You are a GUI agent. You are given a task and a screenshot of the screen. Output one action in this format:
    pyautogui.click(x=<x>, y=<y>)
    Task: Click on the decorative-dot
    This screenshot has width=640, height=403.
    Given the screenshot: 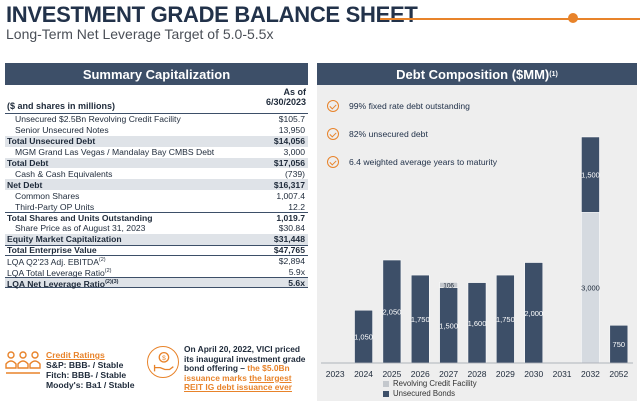 What is the action you would take?
    pyautogui.click(x=573, y=18)
    